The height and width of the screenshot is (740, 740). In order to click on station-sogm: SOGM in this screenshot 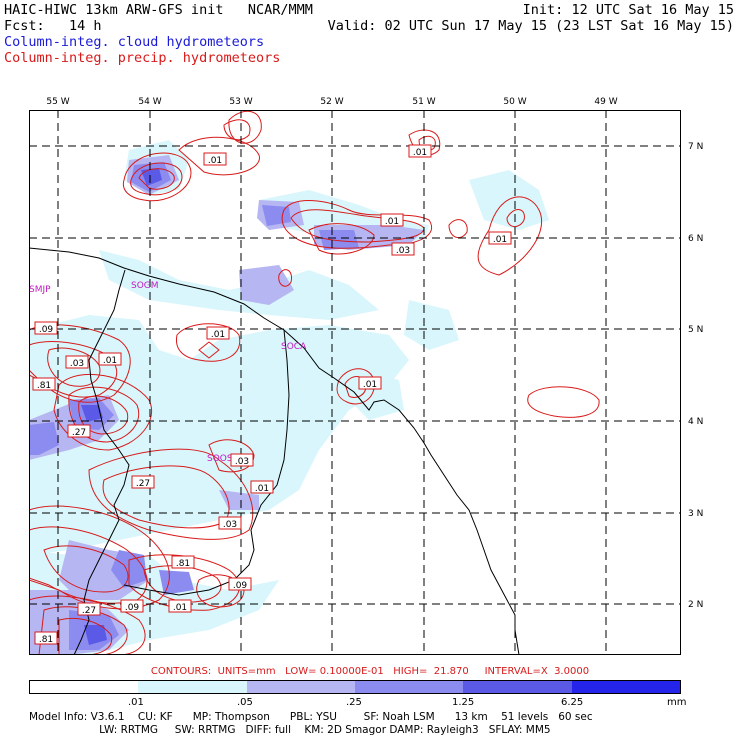, I will do `click(145, 286)`.